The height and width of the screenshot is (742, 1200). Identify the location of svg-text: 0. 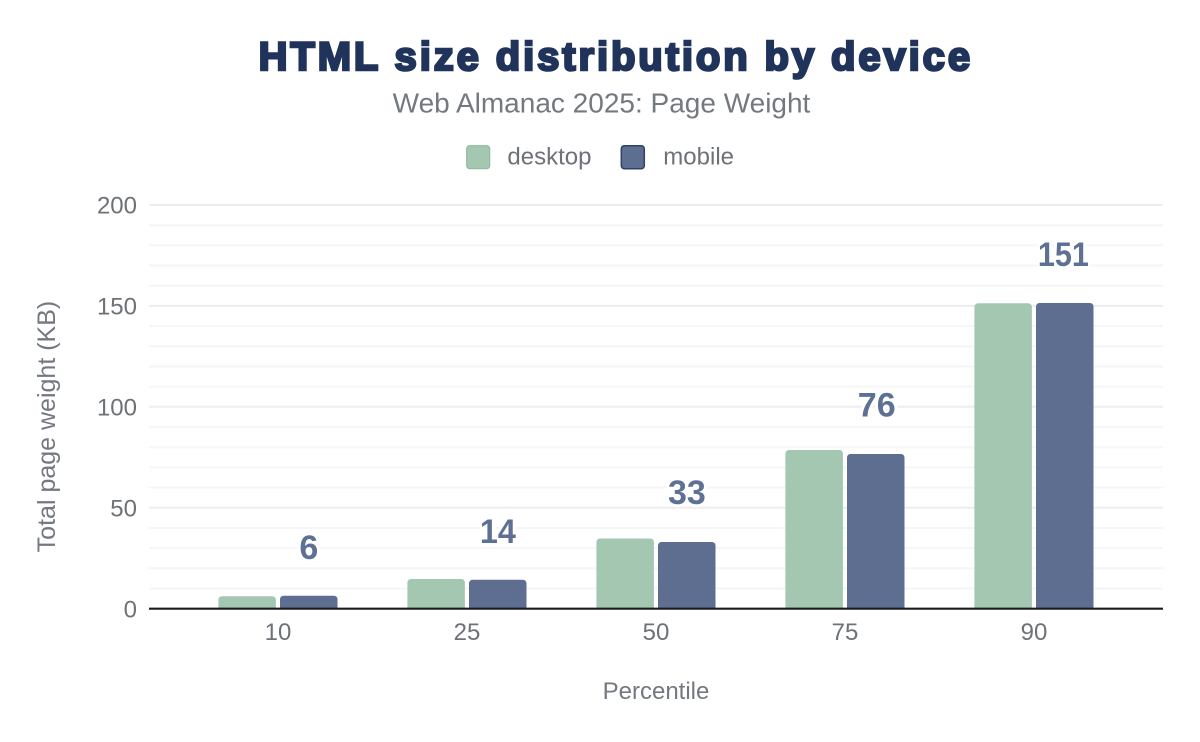
(130, 609).